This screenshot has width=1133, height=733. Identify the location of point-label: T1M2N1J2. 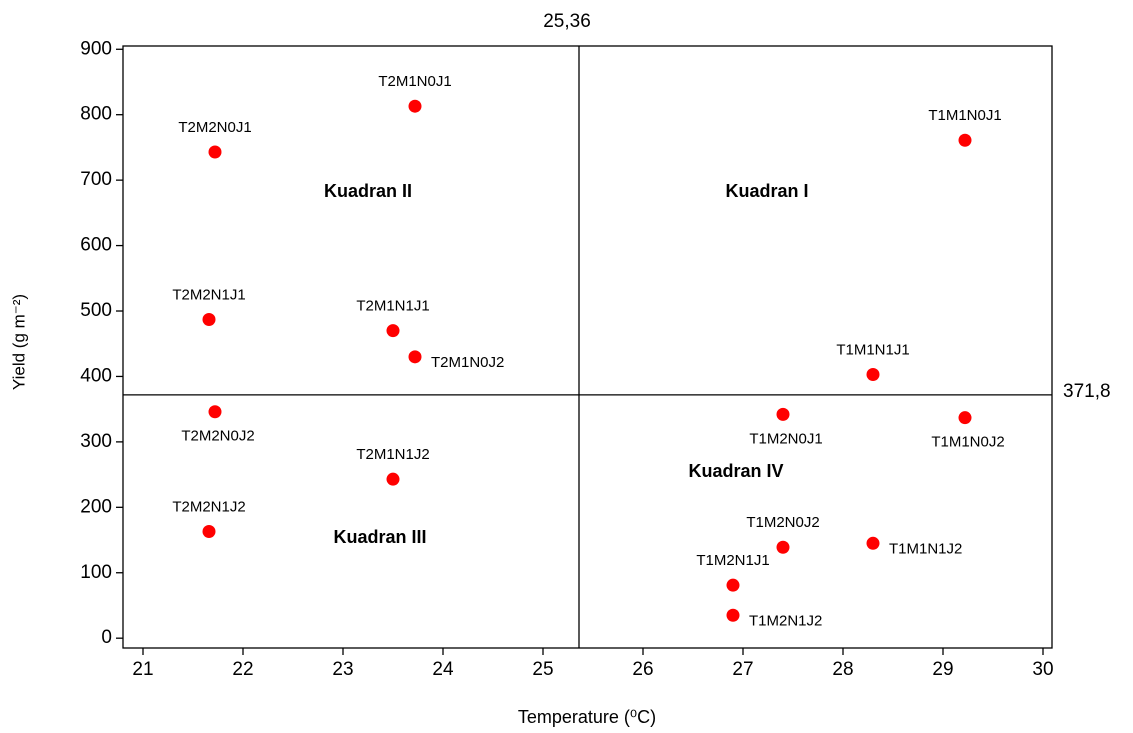
(785, 620).